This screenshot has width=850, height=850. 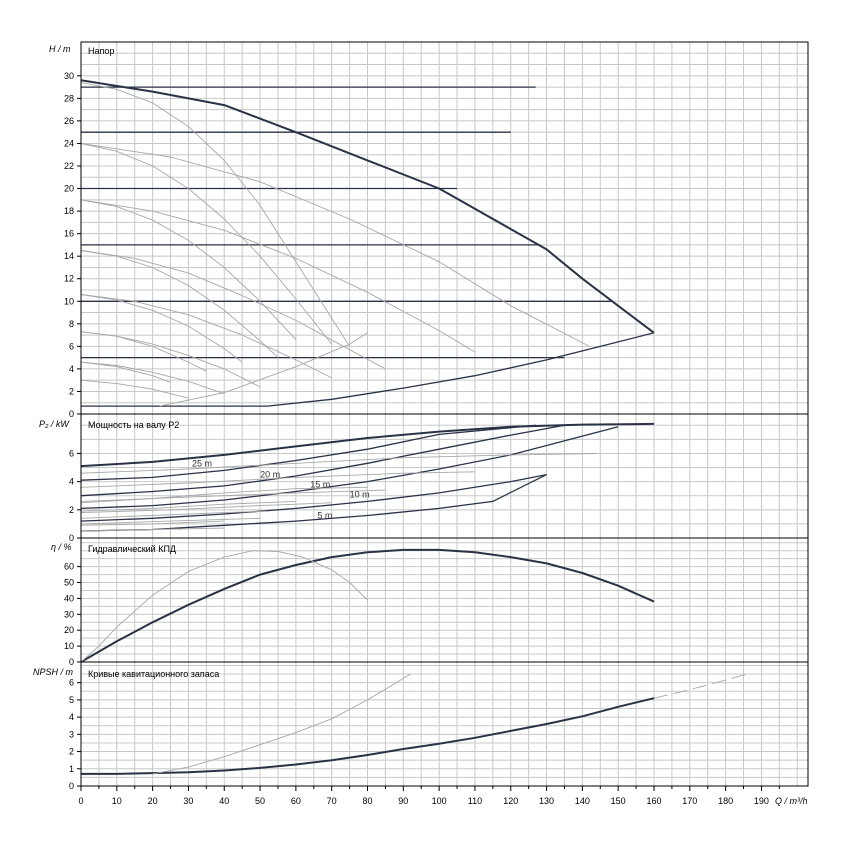 What do you see at coordinates (117, 801) in the screenshot?
I see `x-tick-label: 10` at bounding box center [117, 801].